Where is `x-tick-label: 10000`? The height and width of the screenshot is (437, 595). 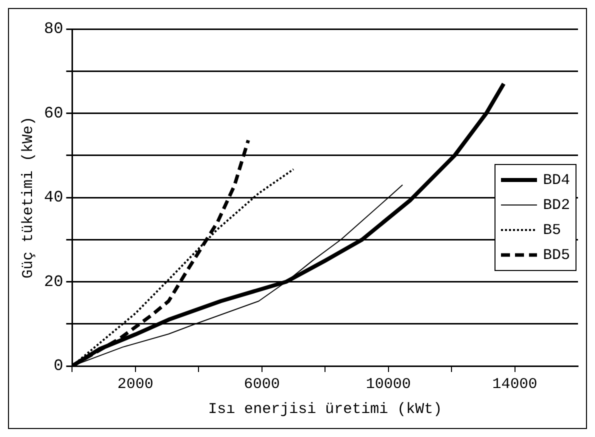
x-tick-label: 10000 is located at coordinates (388, 384).